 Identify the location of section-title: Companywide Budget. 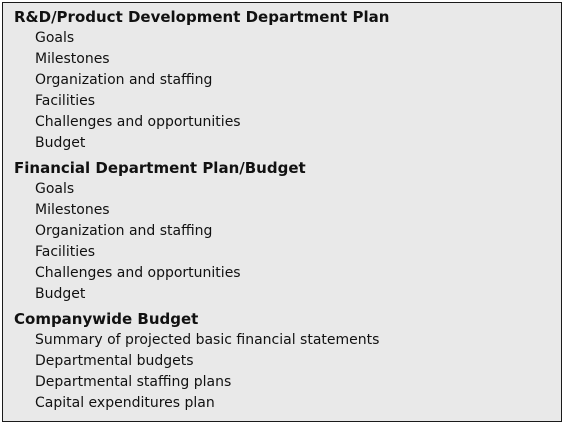
(106, 319).